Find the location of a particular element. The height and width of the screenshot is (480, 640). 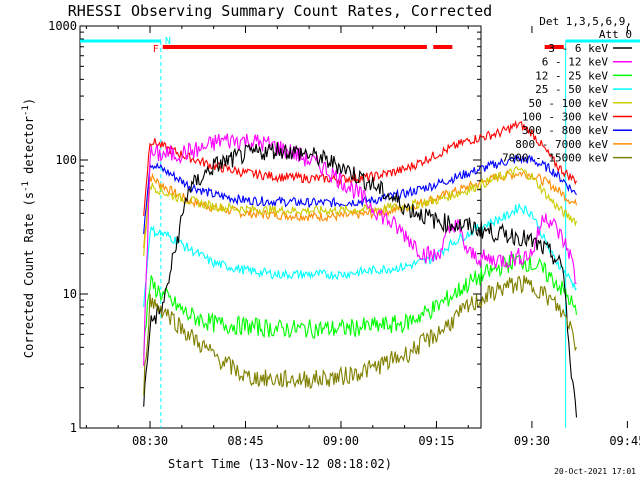

y-axis-label: Corrected Count Rate (s-1 detector-1) is located at coordinates (28, 228).